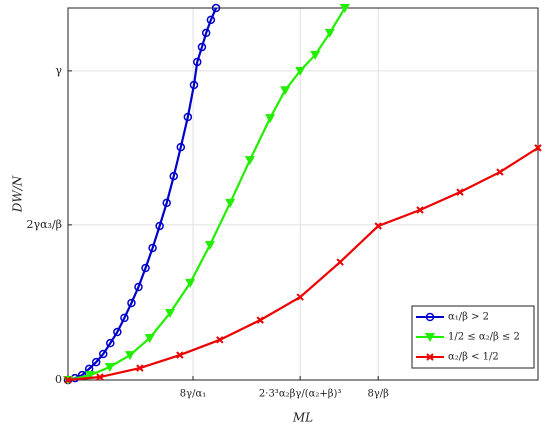 Image resolution: width=550 pixels, height=434 pixels. What do you see at coordinates (44, 224) in the screenshot?
I see `y-tick-label: 2γα₃/β` at bounding box center [44, 224].